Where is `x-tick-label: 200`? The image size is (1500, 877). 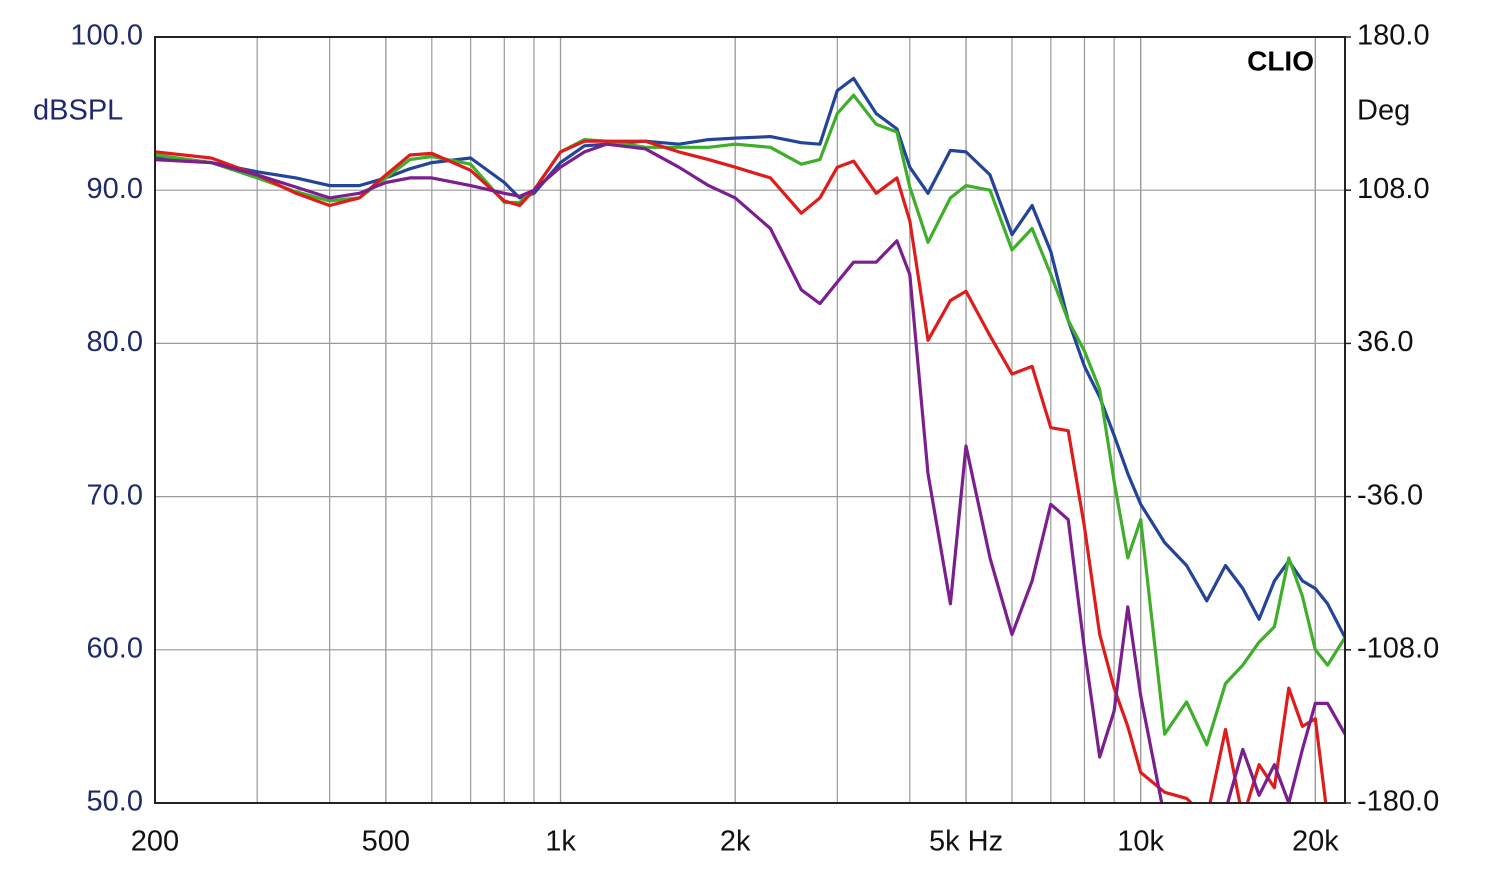
x-tick-label: 200 is located at coordinates (155, 842).